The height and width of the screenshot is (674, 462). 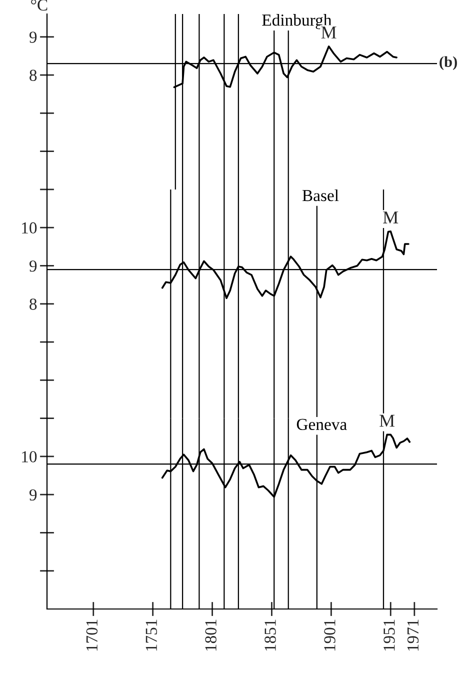 I want to click on x-tick-label: 1851, so click(x=270, y=635).